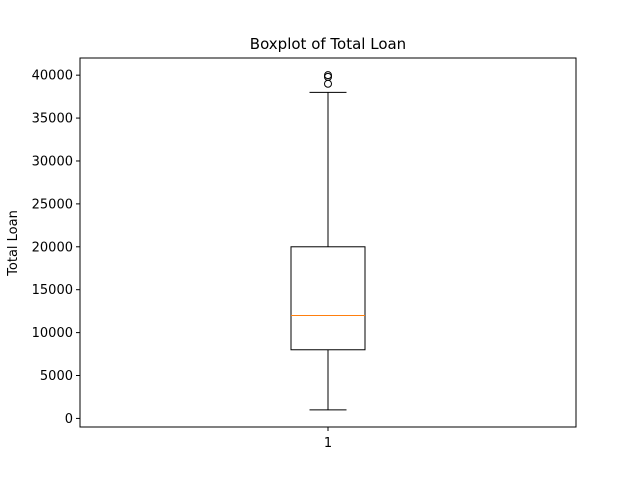 The image size is (640, 480). I want to click on y-axis: 0 5000 10000 15000 20000 25000 30000 35000 40000, so click(56, 248).